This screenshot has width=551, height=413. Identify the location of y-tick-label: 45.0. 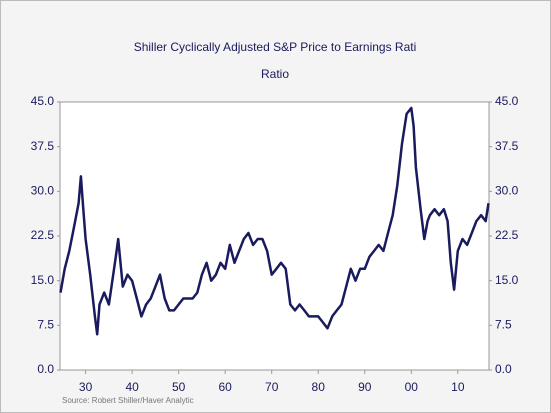
(43, 101).